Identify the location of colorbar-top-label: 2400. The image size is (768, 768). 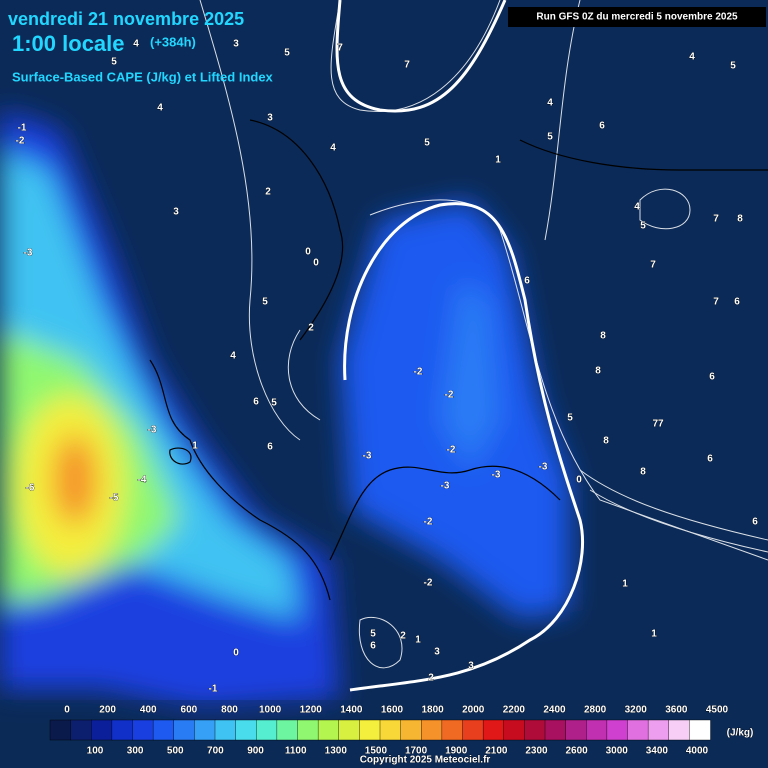
(554, 710).